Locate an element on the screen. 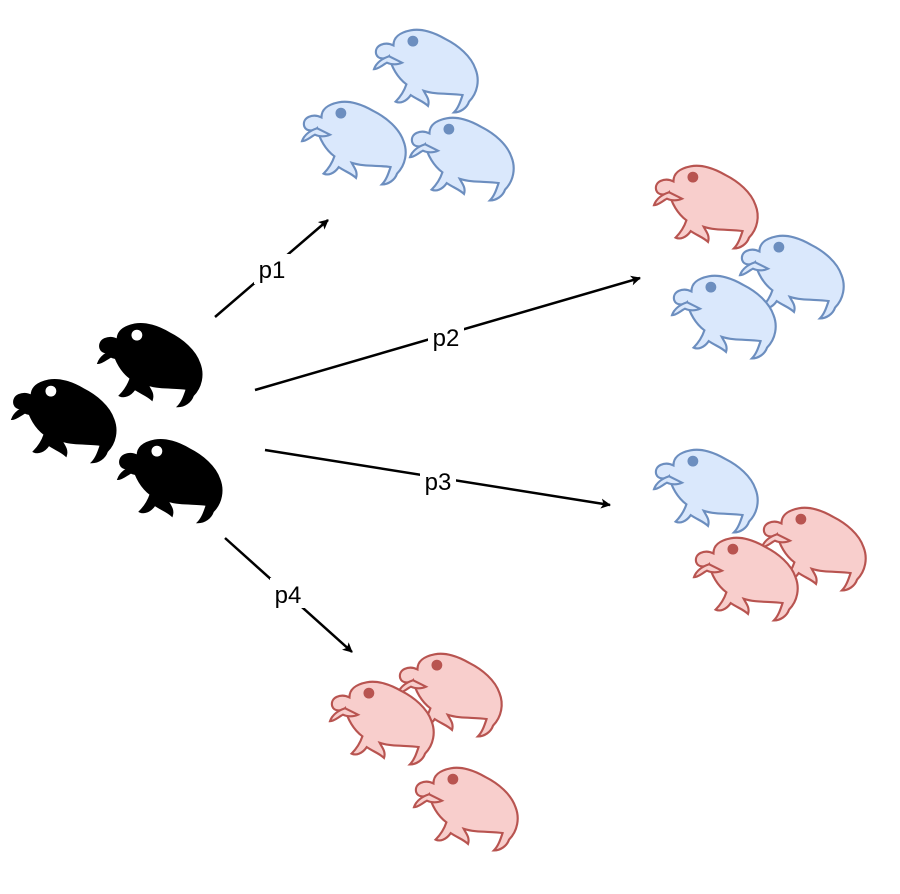 This screenshot has height=894, width=900. target-group-p4 is located at coordinates (423, 752).